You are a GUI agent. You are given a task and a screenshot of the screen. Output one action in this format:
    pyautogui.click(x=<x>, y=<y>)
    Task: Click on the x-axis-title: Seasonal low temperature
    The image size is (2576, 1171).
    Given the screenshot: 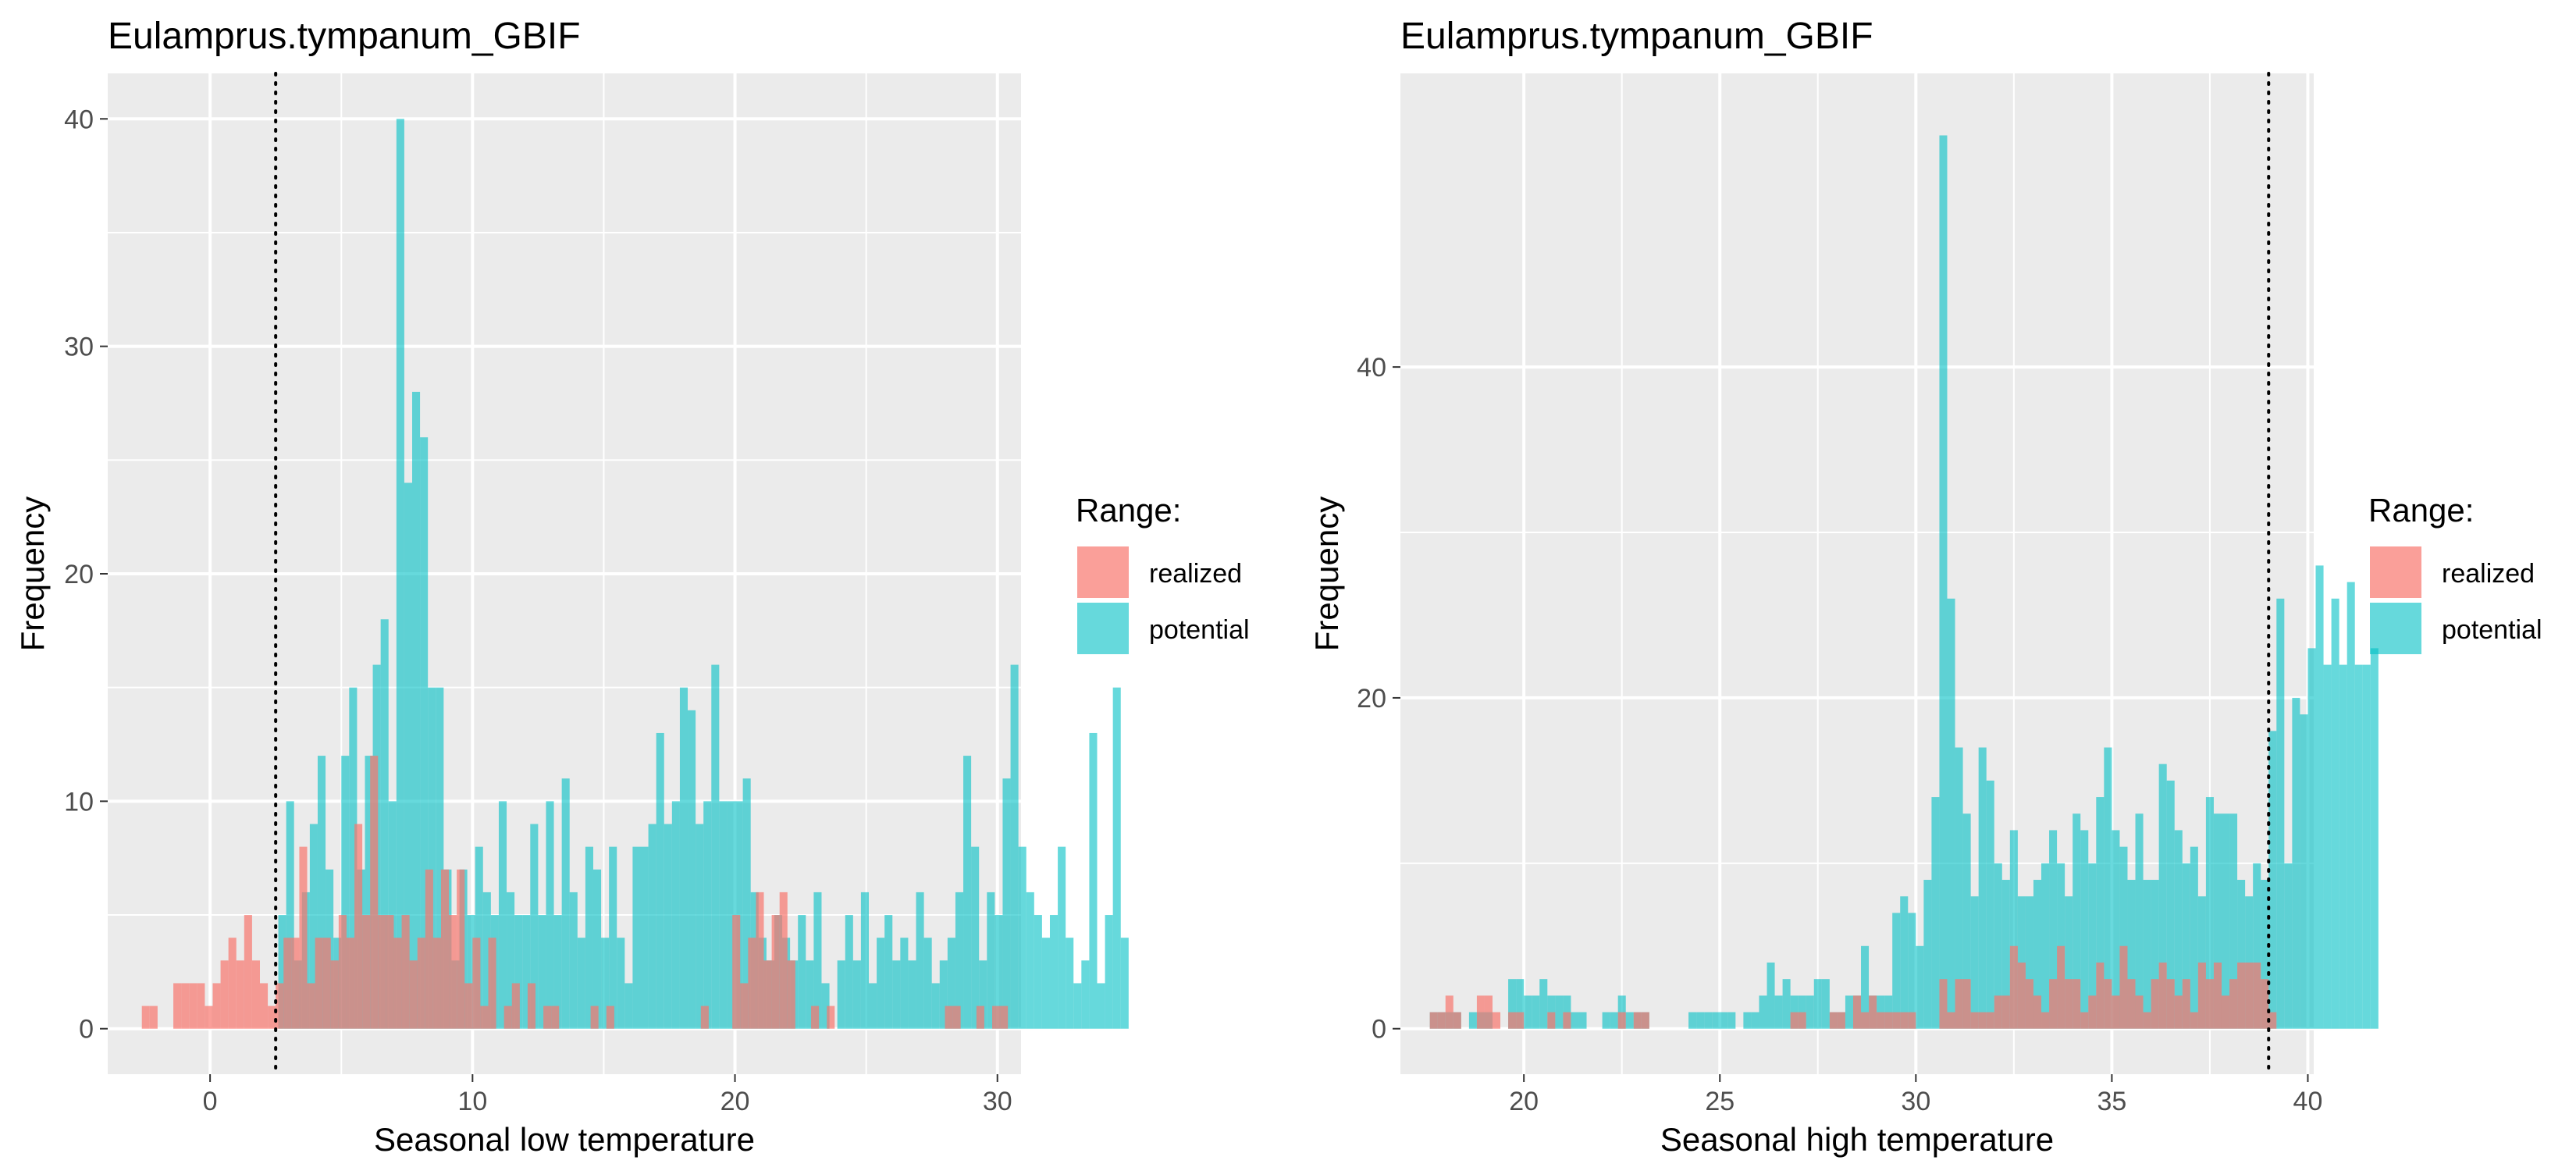 What is the action you would take?
    pyautogui.click(x=564, y=1139)
    